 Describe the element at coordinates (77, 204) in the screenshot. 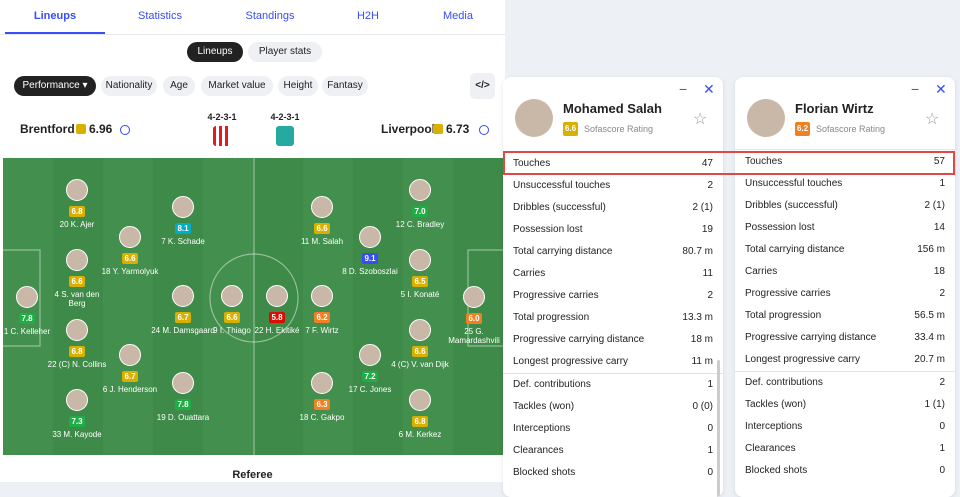

I see `player: 6.8 20 K. Ajer` at that location.